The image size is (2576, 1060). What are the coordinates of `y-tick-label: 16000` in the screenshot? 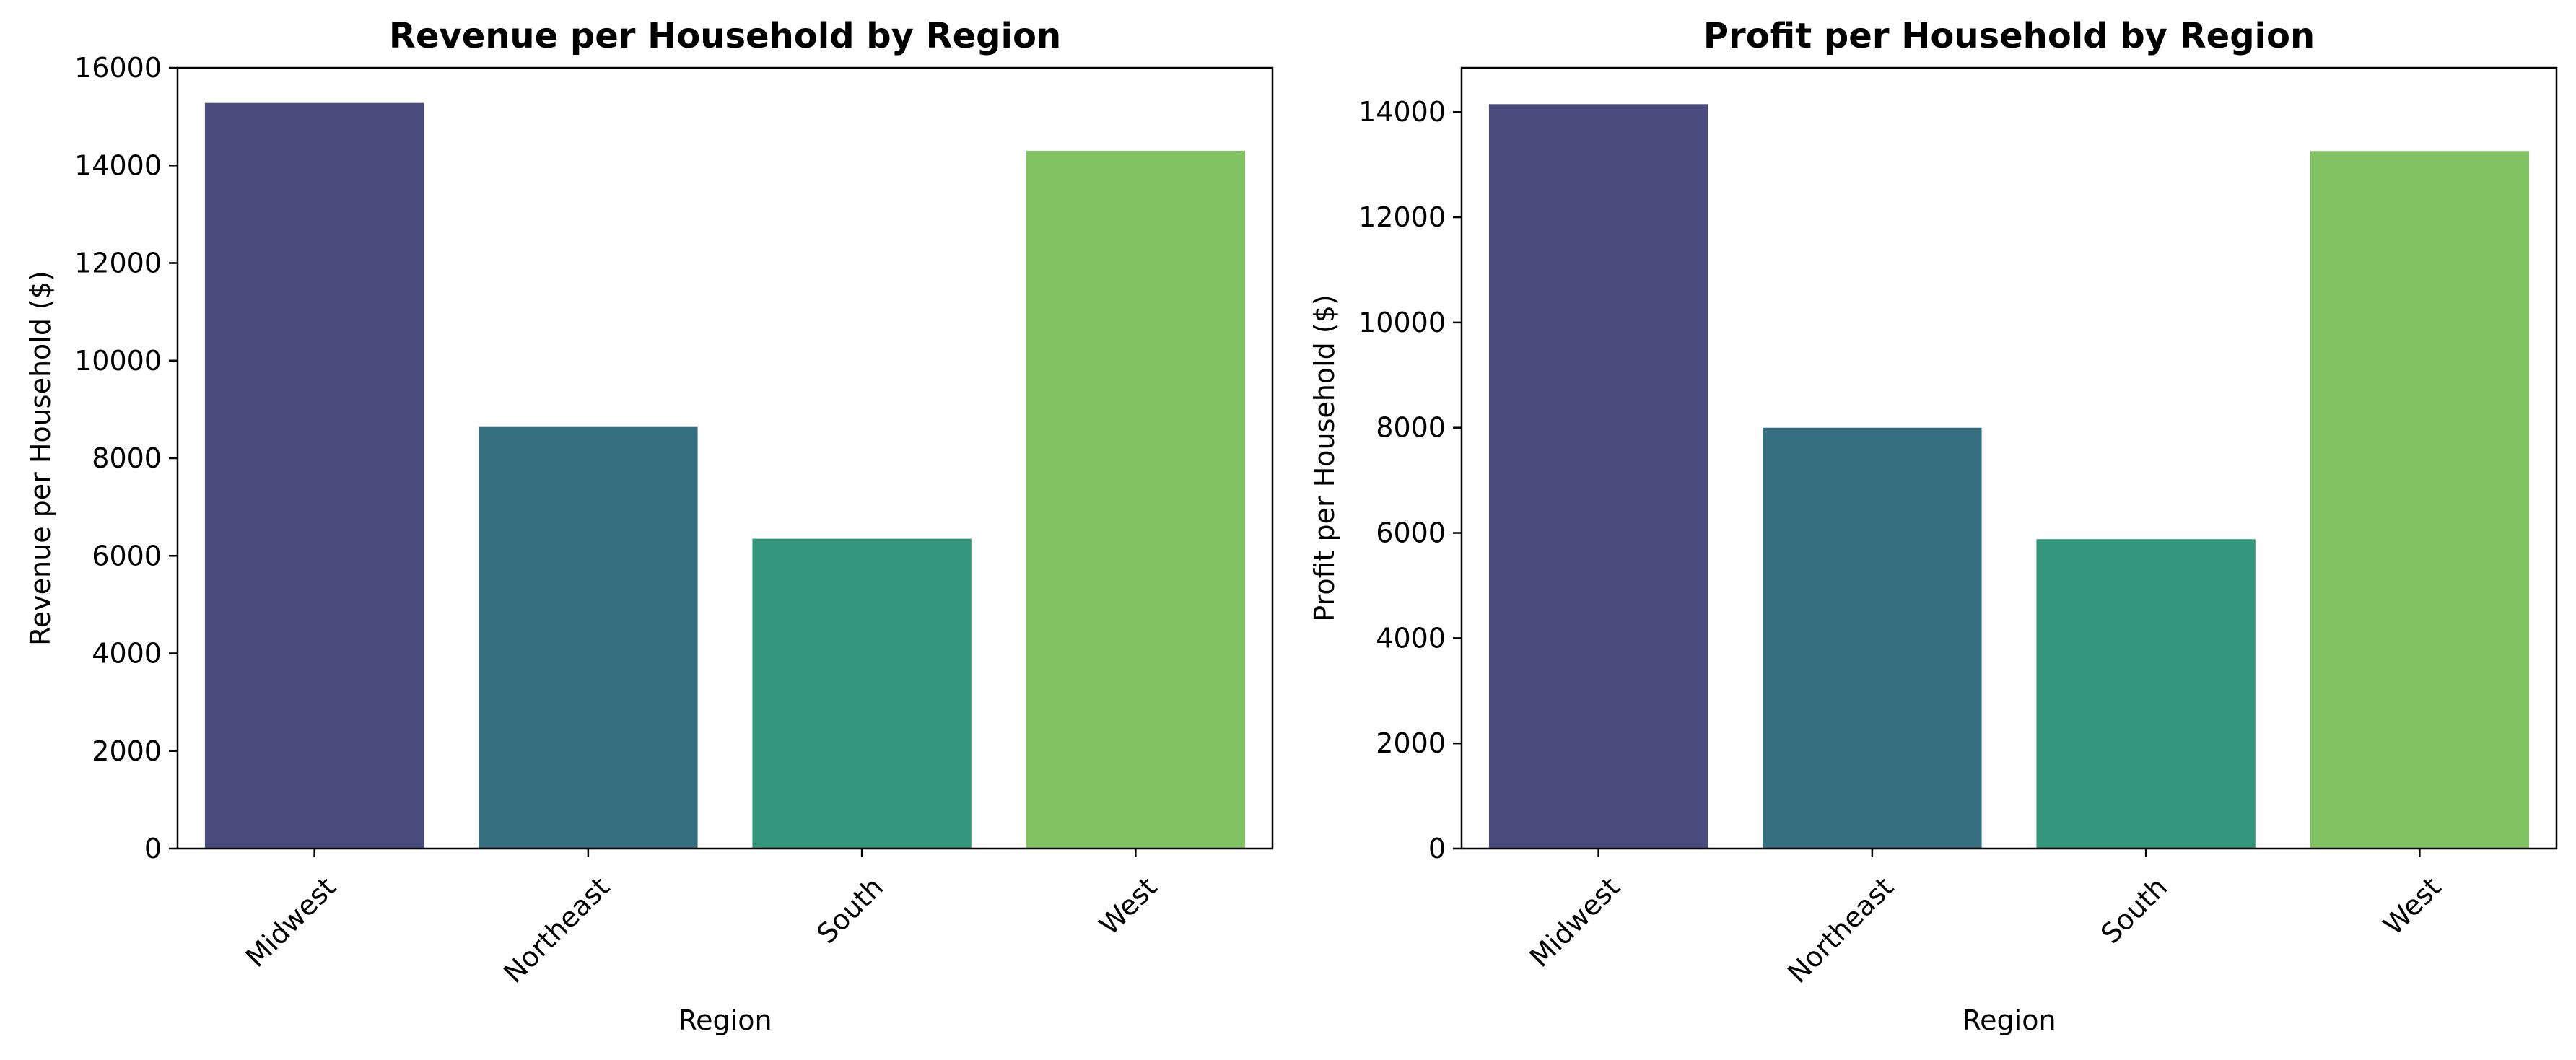 It's located at (118, 68).